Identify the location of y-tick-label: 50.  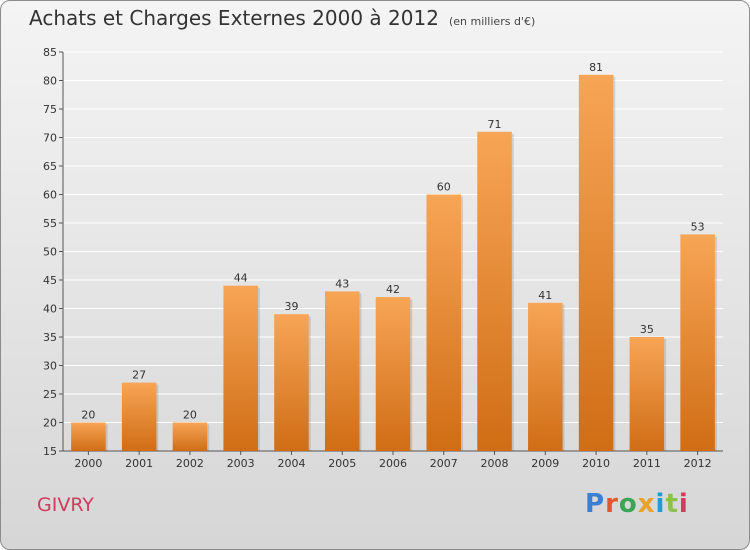
(50, 252).